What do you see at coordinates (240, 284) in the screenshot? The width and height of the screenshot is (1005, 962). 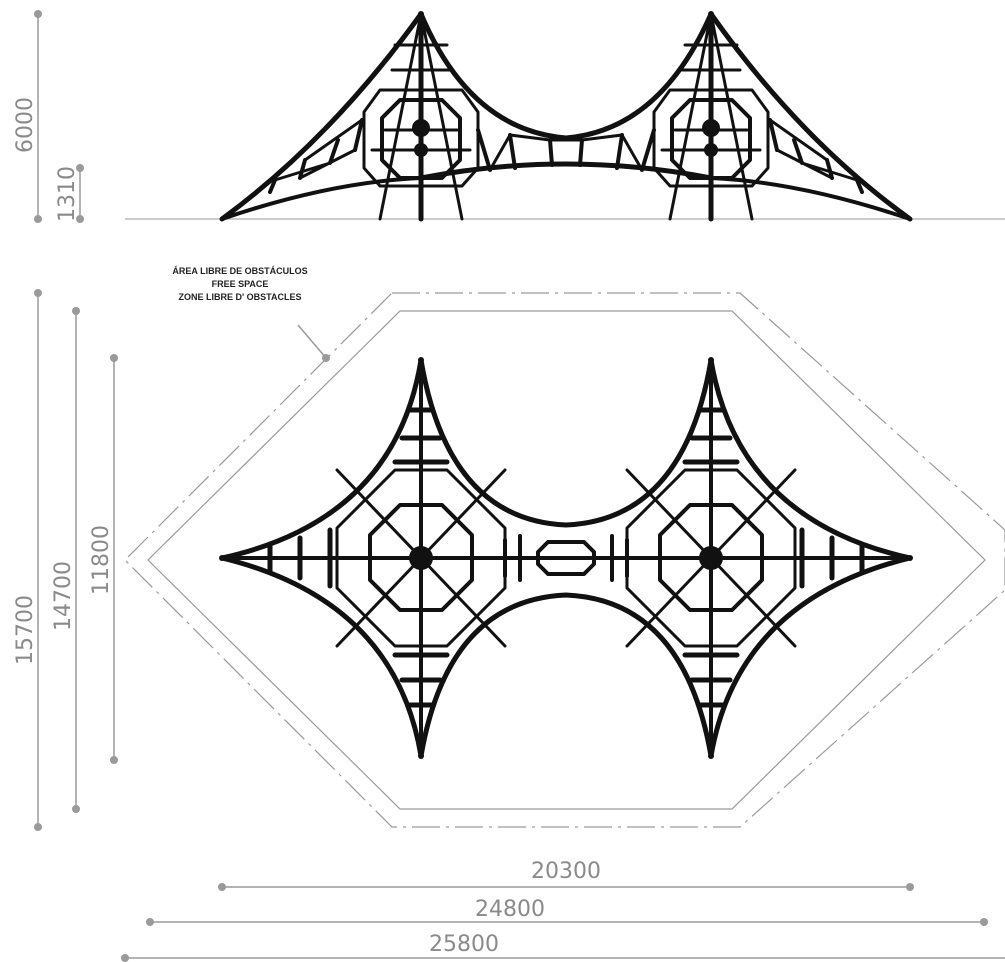 I see `free-space-label-en: FREE SPACE` at bounding box center [240, 284].